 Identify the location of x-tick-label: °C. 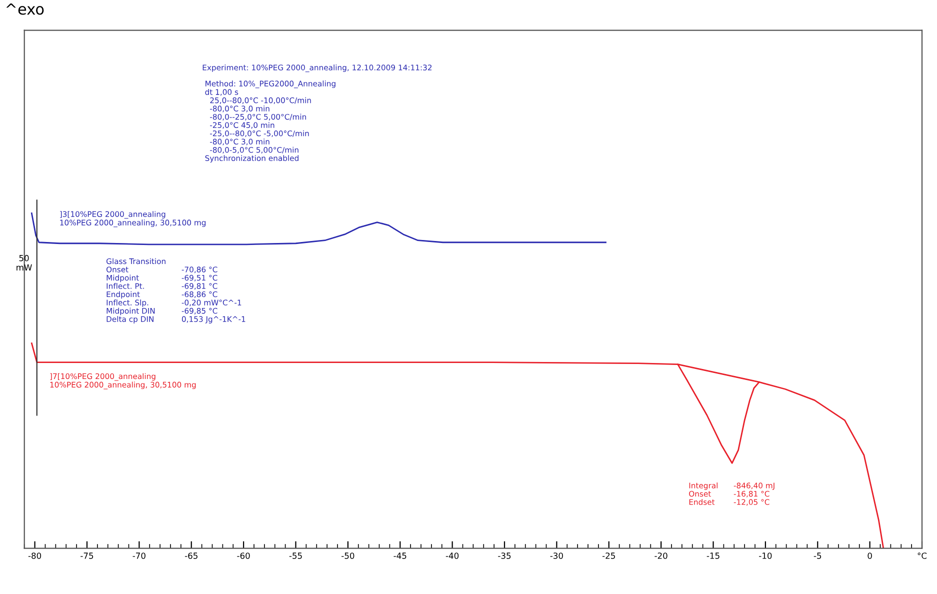
(922, 555).